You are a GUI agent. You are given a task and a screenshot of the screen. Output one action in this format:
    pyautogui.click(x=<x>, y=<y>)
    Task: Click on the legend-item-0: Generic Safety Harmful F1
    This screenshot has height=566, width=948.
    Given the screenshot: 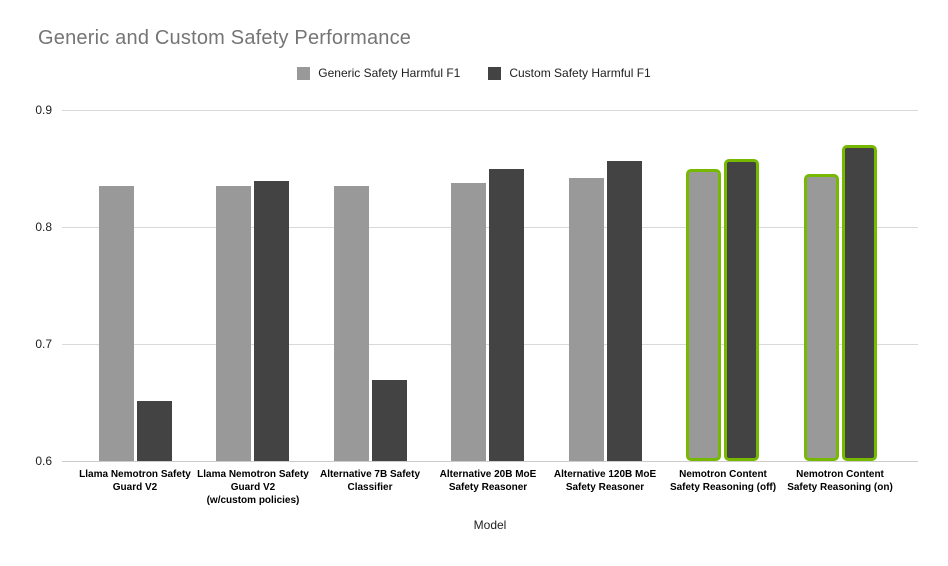 What is the action you would take?
    pyautogui.click(x=378, y=73)
    